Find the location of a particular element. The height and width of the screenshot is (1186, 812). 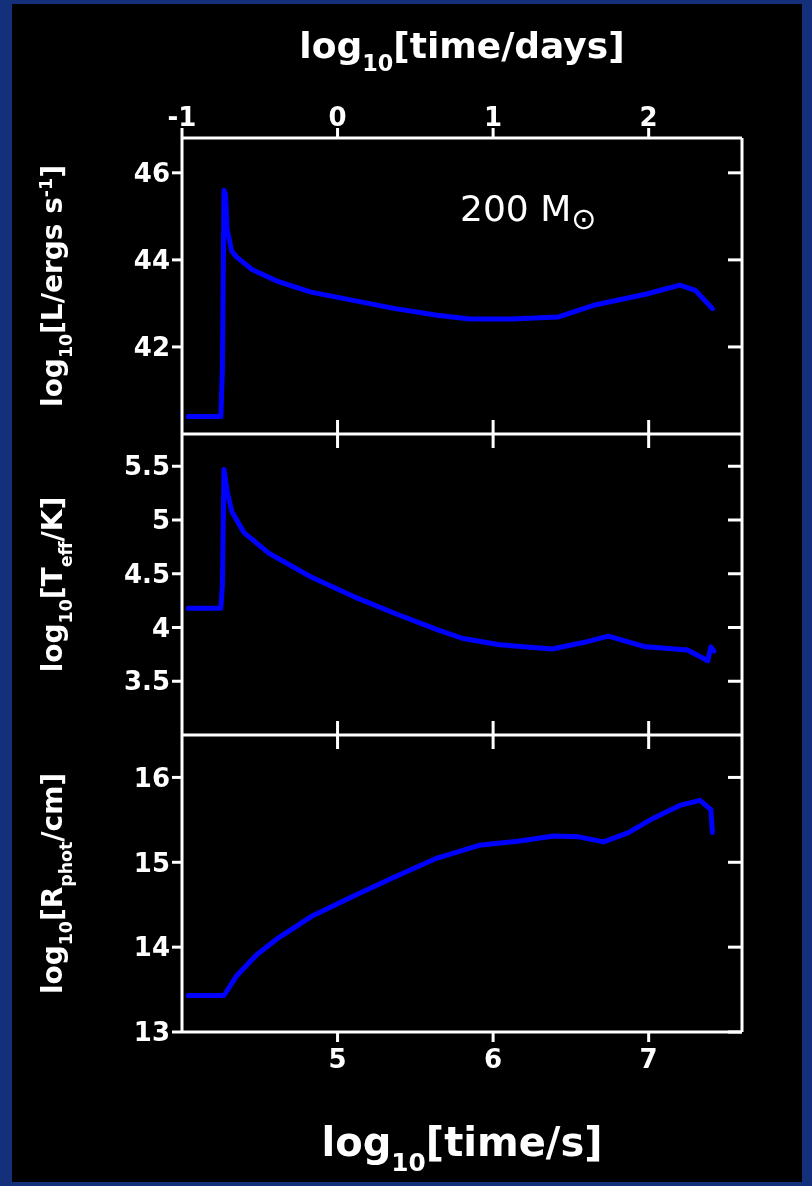

x2-tick-label: 2 is located at coordinates (648, 117).